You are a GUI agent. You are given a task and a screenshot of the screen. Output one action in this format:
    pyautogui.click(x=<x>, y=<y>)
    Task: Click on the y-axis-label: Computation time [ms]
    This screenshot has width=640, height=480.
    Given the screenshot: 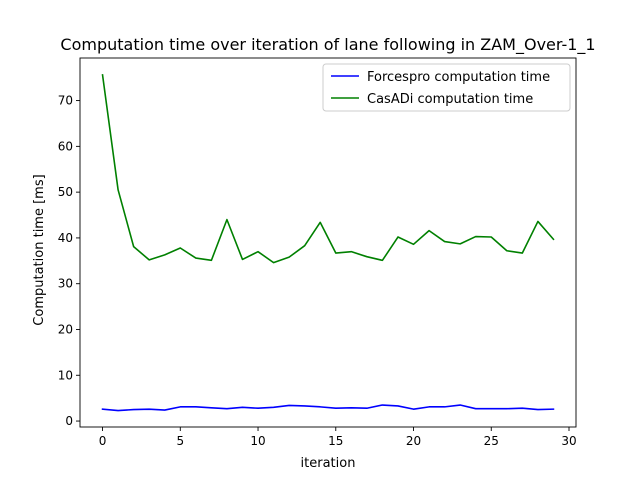 What is the action you would take?
    pyautogui.click(x=39, y=249)
    